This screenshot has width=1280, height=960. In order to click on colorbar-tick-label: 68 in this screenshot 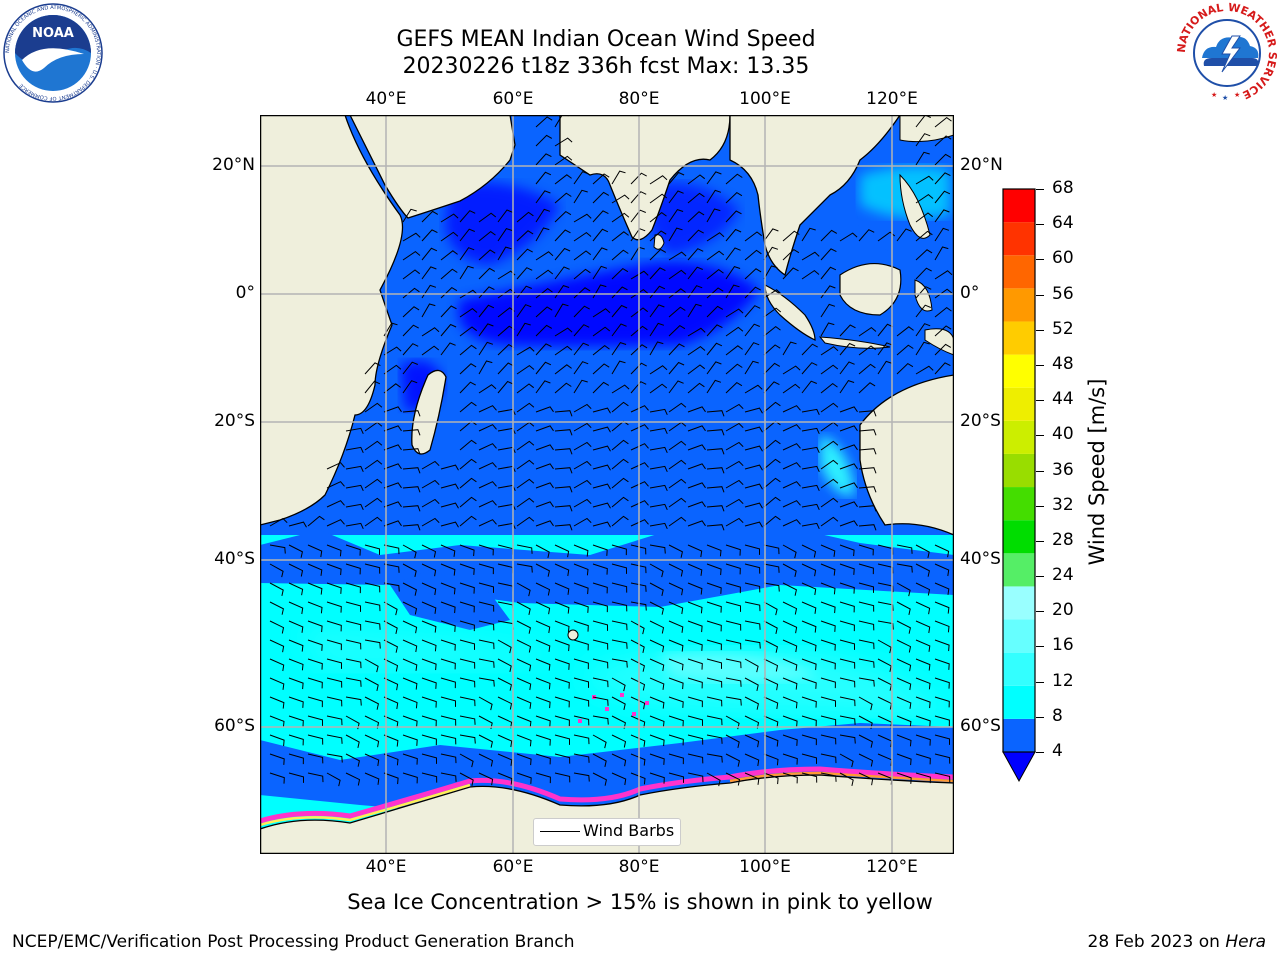, I will do `click(1063, 188)`.